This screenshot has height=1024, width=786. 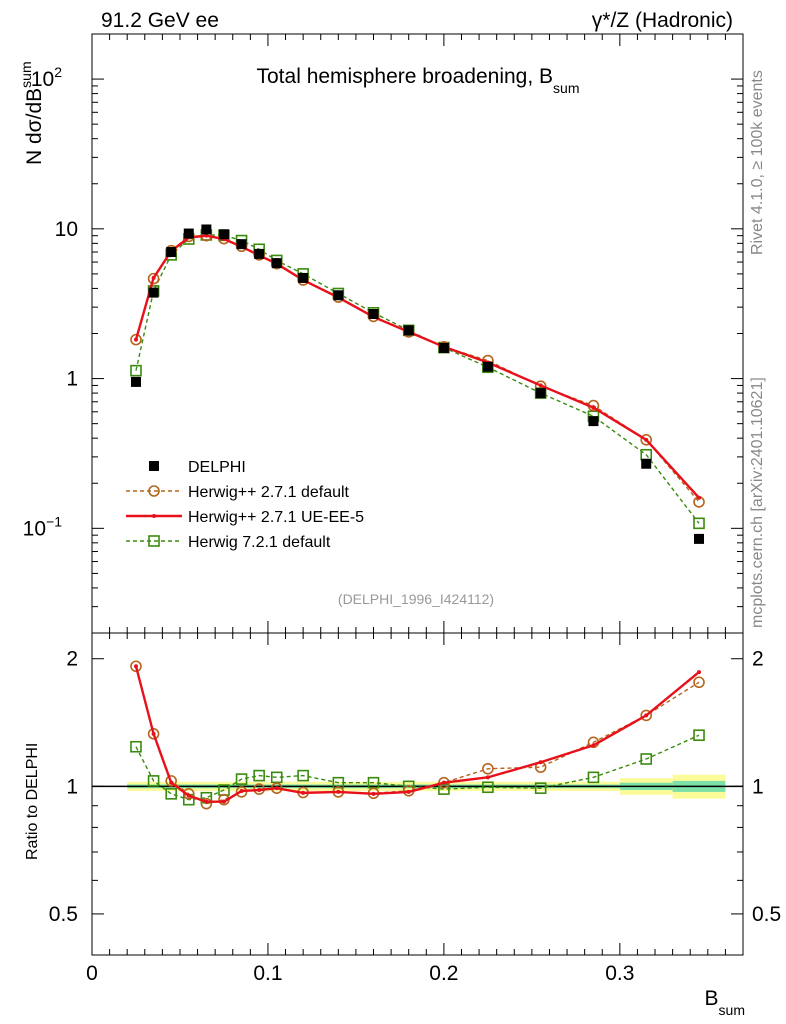 I want to click on legend-marker-h721, so click(x=154, y=541).